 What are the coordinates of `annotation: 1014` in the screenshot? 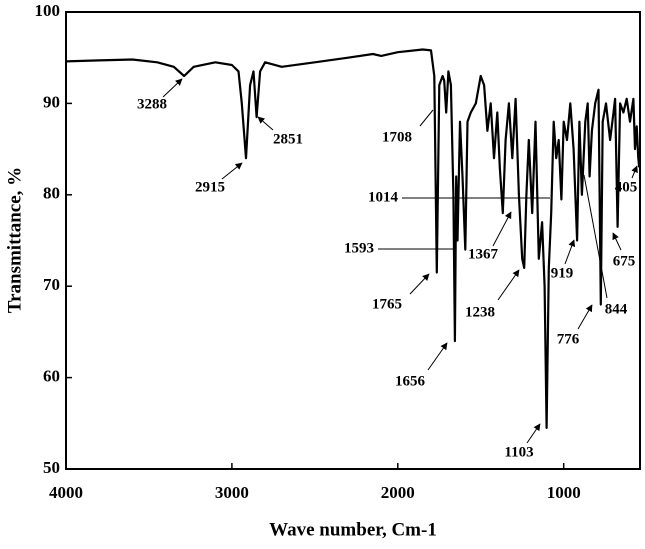 It's located at (383, 197).